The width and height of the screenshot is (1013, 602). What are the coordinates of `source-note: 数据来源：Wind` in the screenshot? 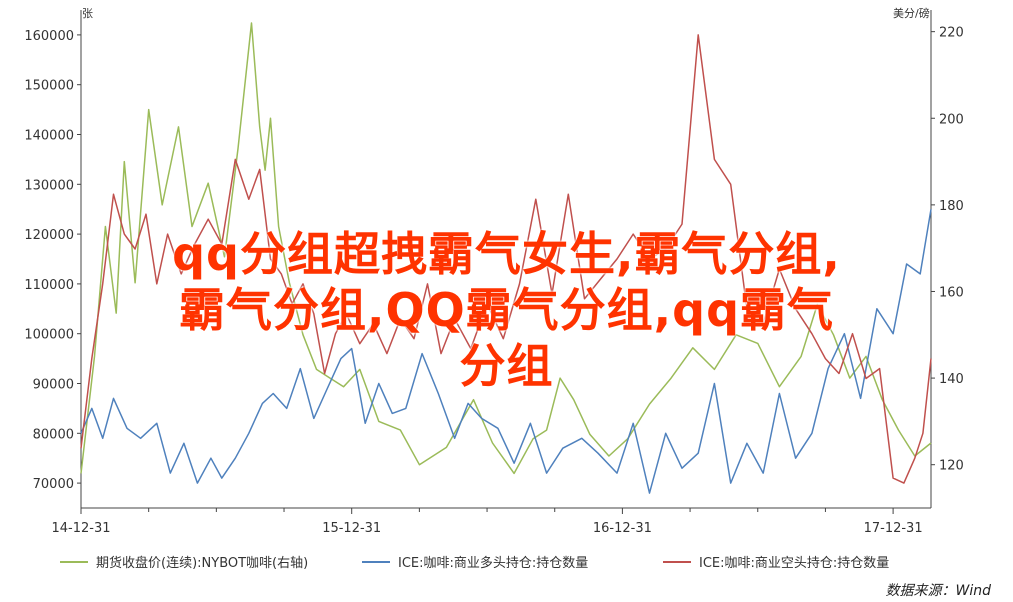 It's located at (938, 591).